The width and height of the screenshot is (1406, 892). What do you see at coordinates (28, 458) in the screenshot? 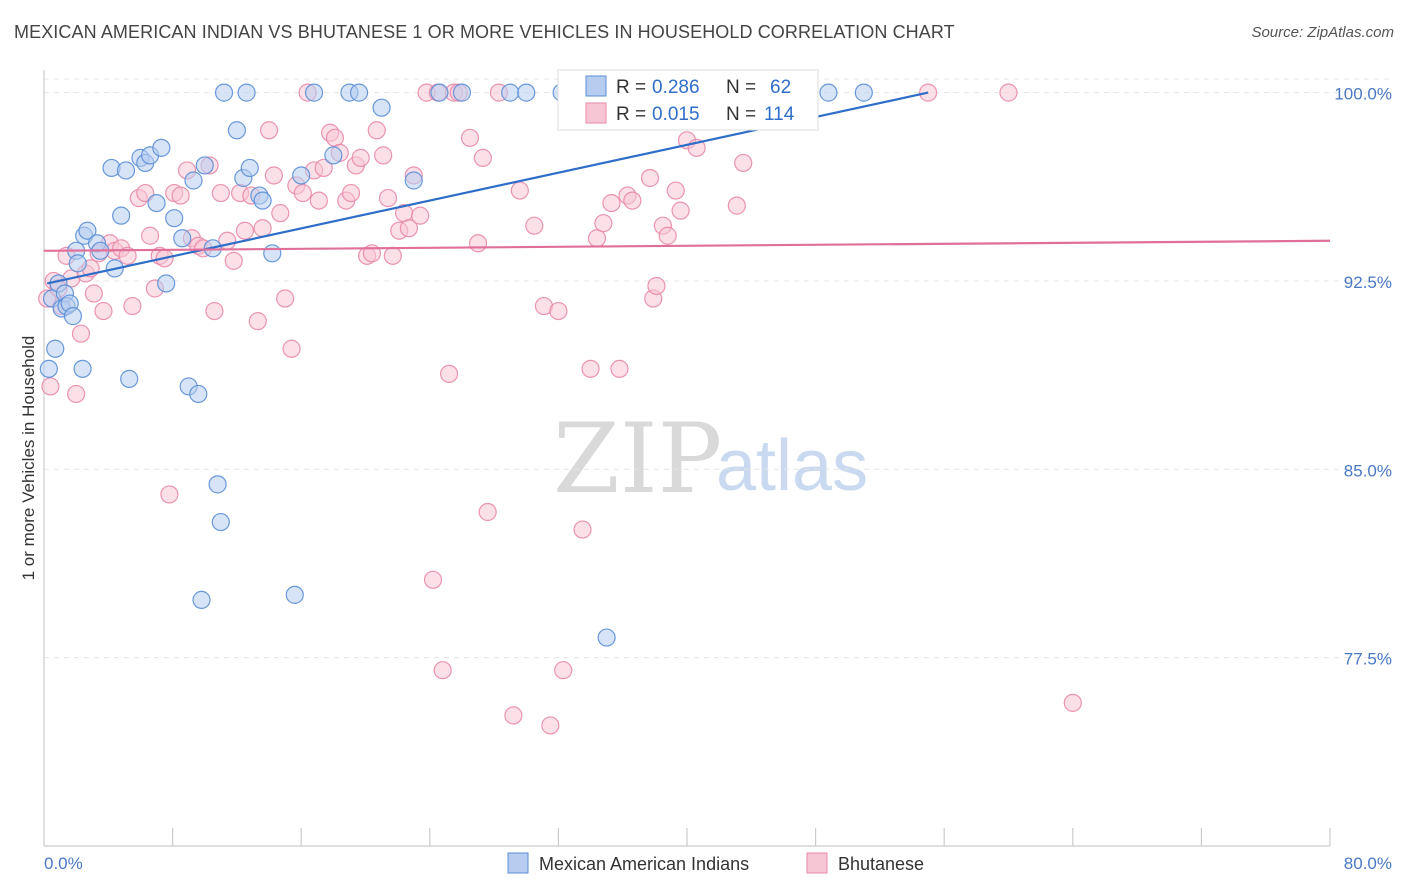
I see `y-axis-label: 1 or more Vehicles in Household` at bounding box center [28, 458].